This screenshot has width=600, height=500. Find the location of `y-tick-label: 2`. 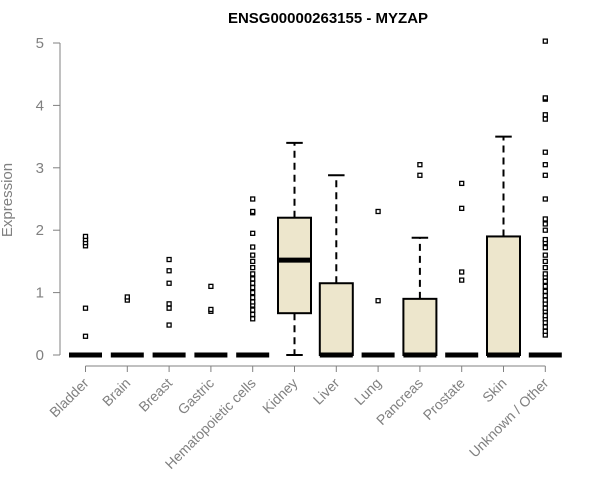

y-tick-label: 2 is located at coordinates (40, 230).